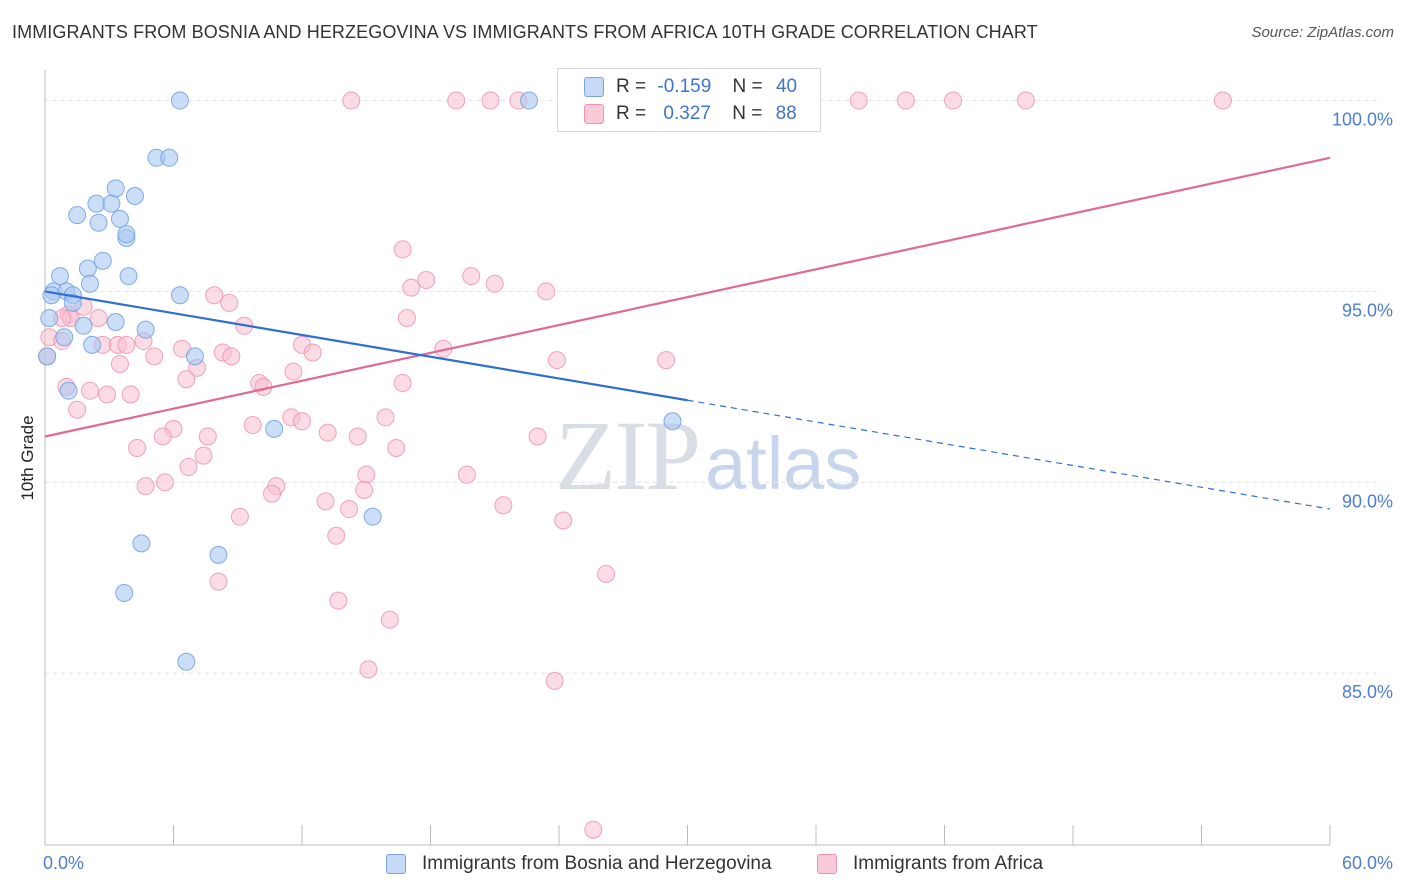 Image resolution: width=1406 pixels, height=892 pixels. What do you see at coordinates (597, 863) in the screenshot?
I see `legend-label-bosnia: Immigrants from Bosnia and Herzegovina` at bounding box center [597, 863].